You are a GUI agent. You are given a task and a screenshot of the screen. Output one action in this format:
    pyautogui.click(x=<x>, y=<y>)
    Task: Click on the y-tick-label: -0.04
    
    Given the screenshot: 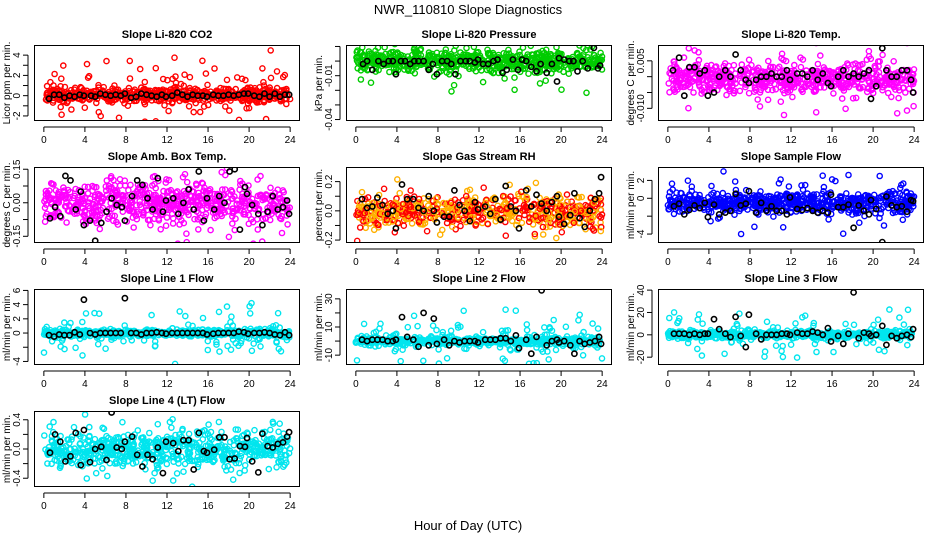 What is the action you would take?
    pyautogui.click(x=329, y=119)
    